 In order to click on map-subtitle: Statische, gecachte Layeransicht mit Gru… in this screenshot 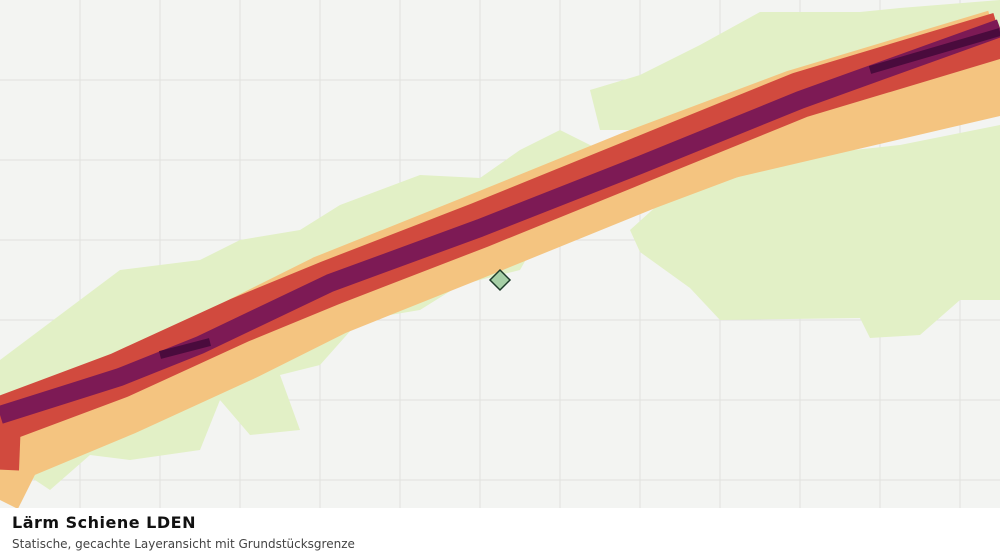, I will do `click(183, 544)`.